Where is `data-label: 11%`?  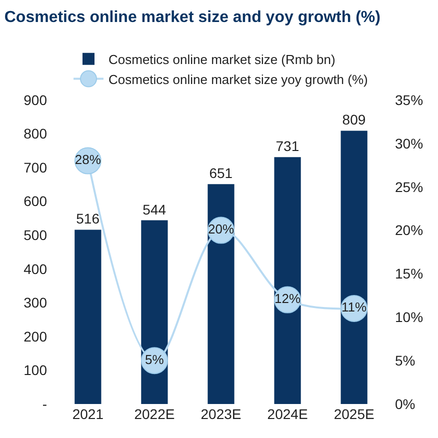
data-label: 11% is located at coordinates (355, 307).